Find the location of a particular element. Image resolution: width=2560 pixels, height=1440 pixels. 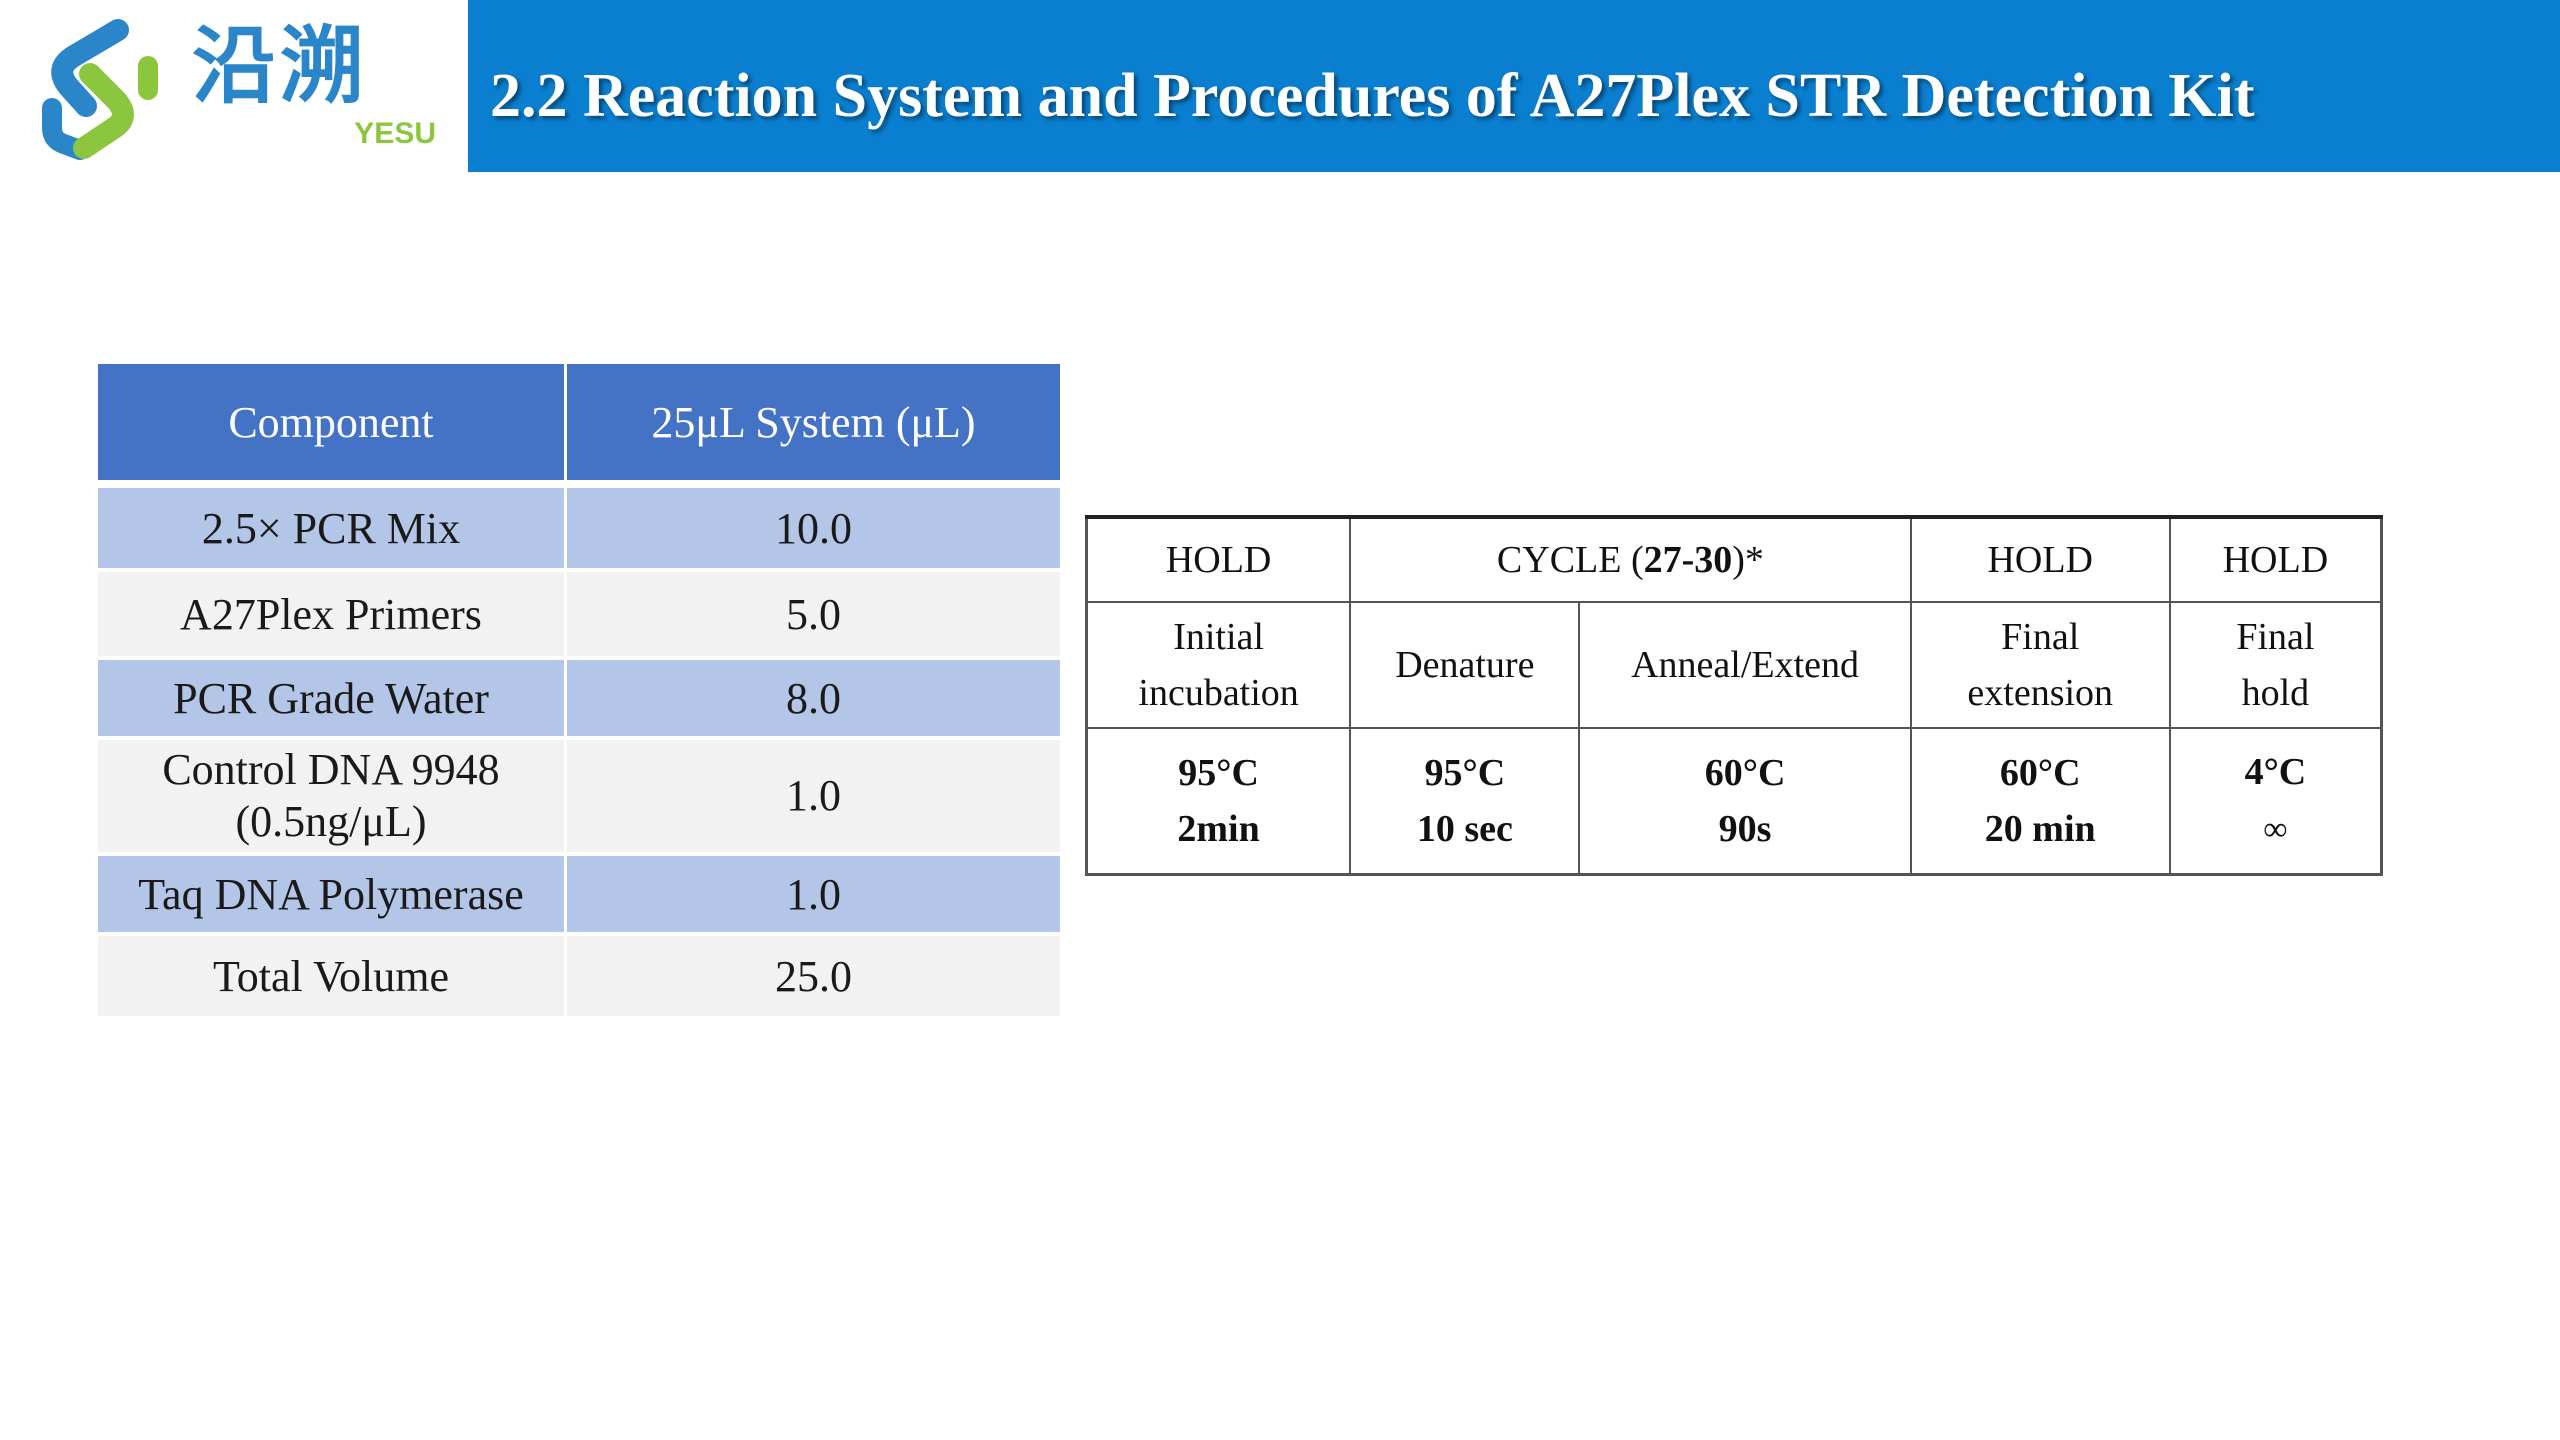

logo: 沿溯 YESU is located at coordinates (234, 86).